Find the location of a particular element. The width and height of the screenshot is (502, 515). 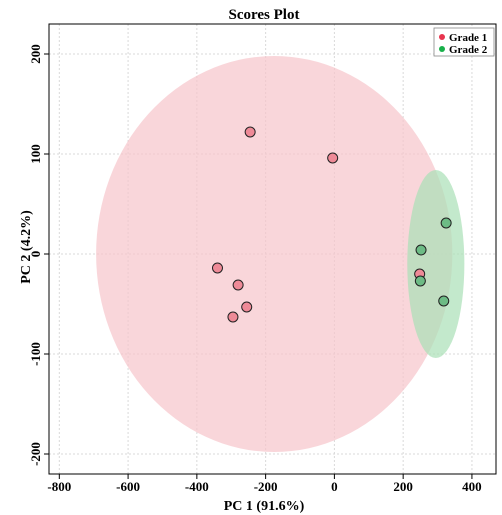

legend-label: Grade 1 is located at coordinates (468, 38).